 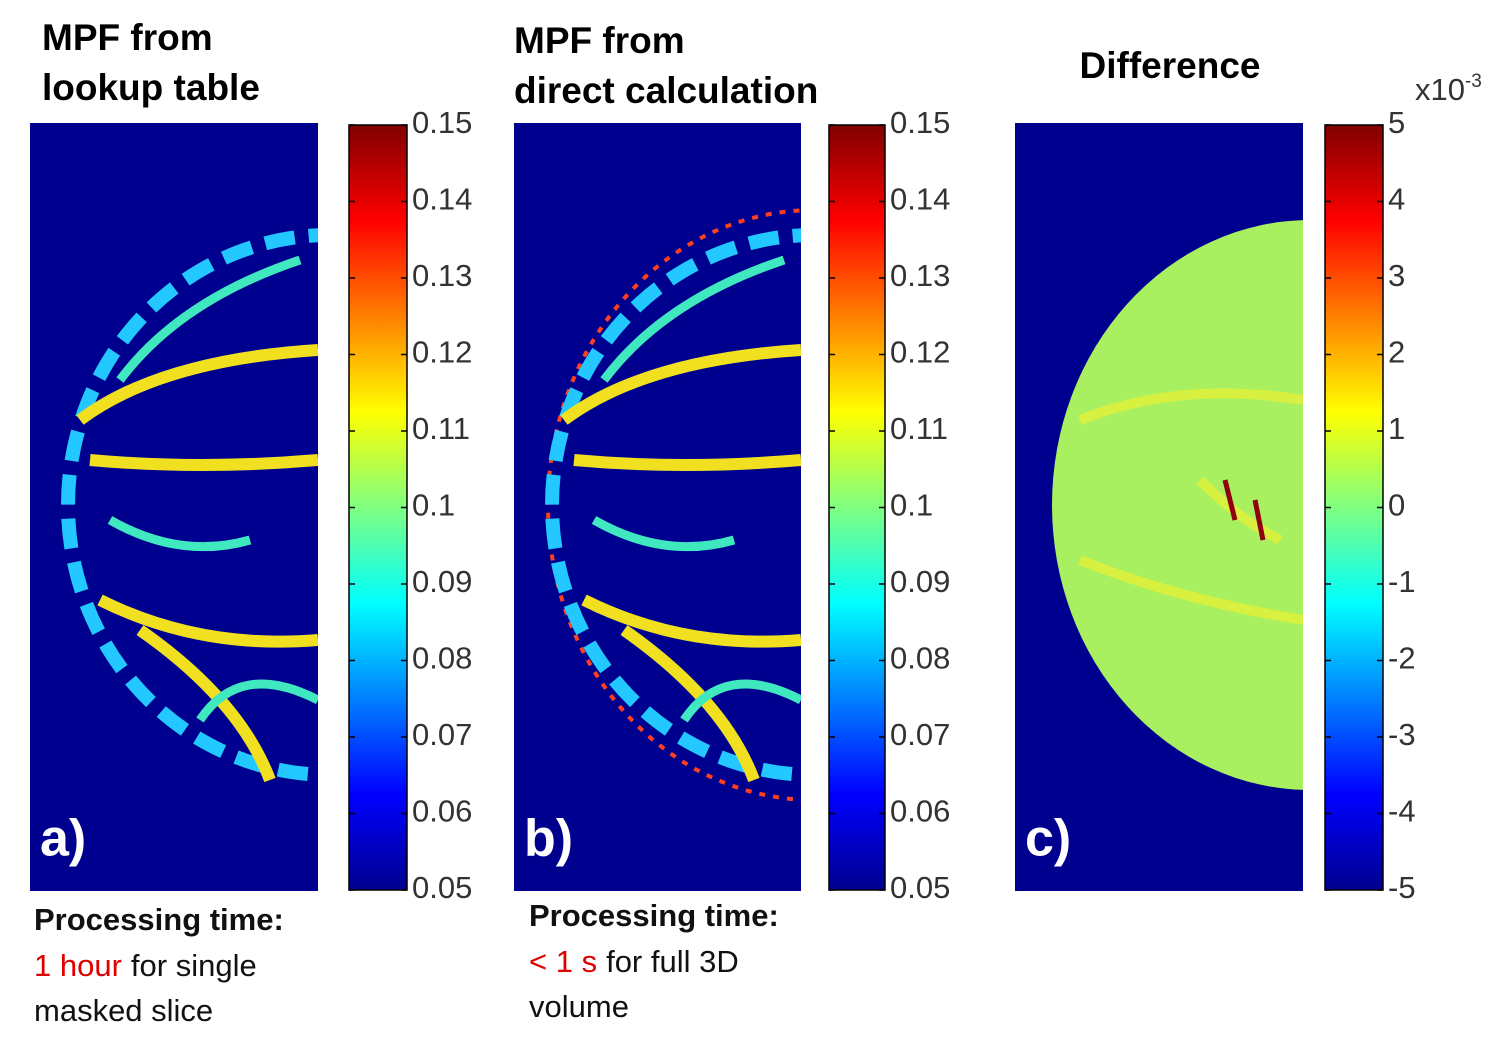 What do you see at coordinates (1396, 275) in the screenshot?
I see `tick-label: 3` at bounding box center [1396, 275].